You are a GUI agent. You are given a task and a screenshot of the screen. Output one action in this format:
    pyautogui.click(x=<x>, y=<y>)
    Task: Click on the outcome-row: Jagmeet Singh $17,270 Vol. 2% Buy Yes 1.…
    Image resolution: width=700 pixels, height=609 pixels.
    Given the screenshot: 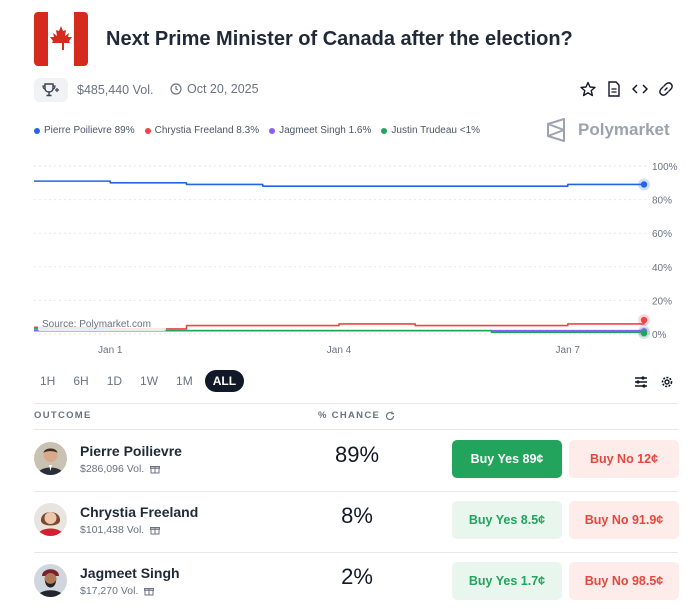 What is the action you would take?
    pyautogui.click(x=357, y=580)
    